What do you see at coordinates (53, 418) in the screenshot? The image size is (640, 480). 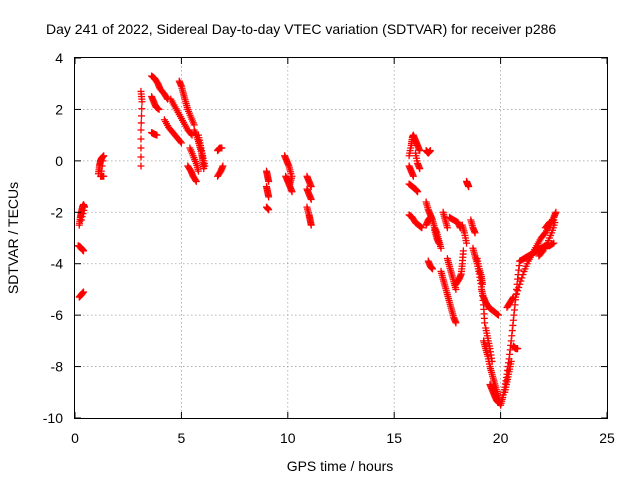 I see `y-tick-label: -10` at bounding box center [53, 418].